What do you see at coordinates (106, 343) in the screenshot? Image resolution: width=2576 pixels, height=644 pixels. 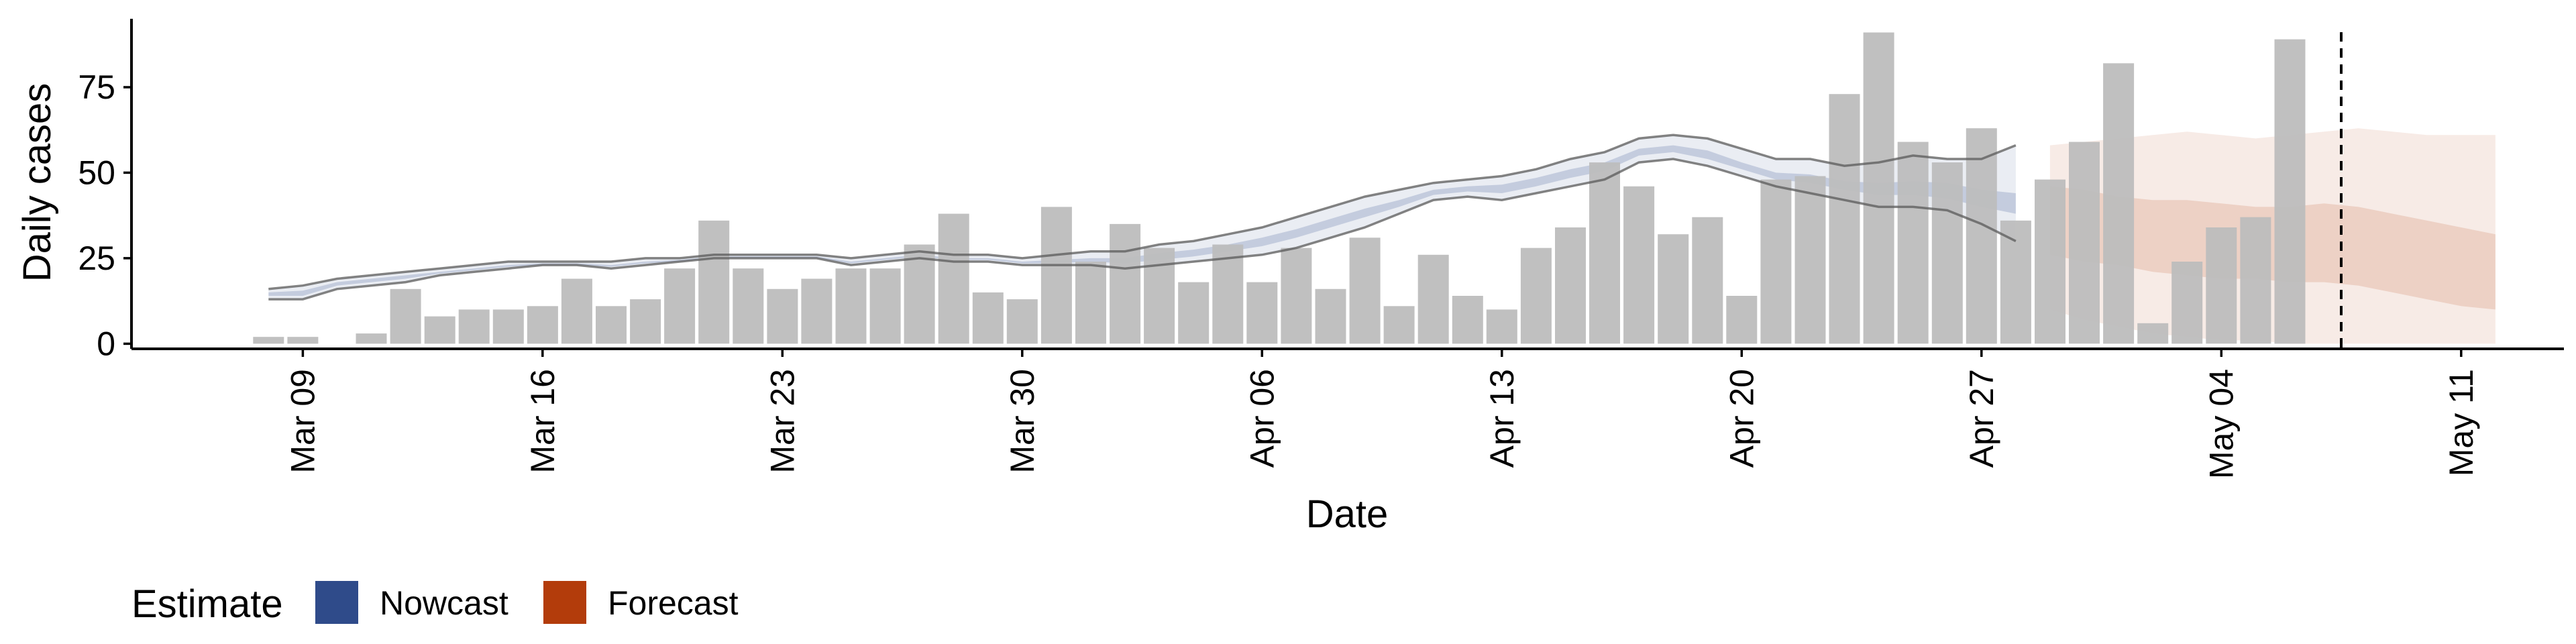 I see `y-tick-label: 0` at bounding box center [106, 343].